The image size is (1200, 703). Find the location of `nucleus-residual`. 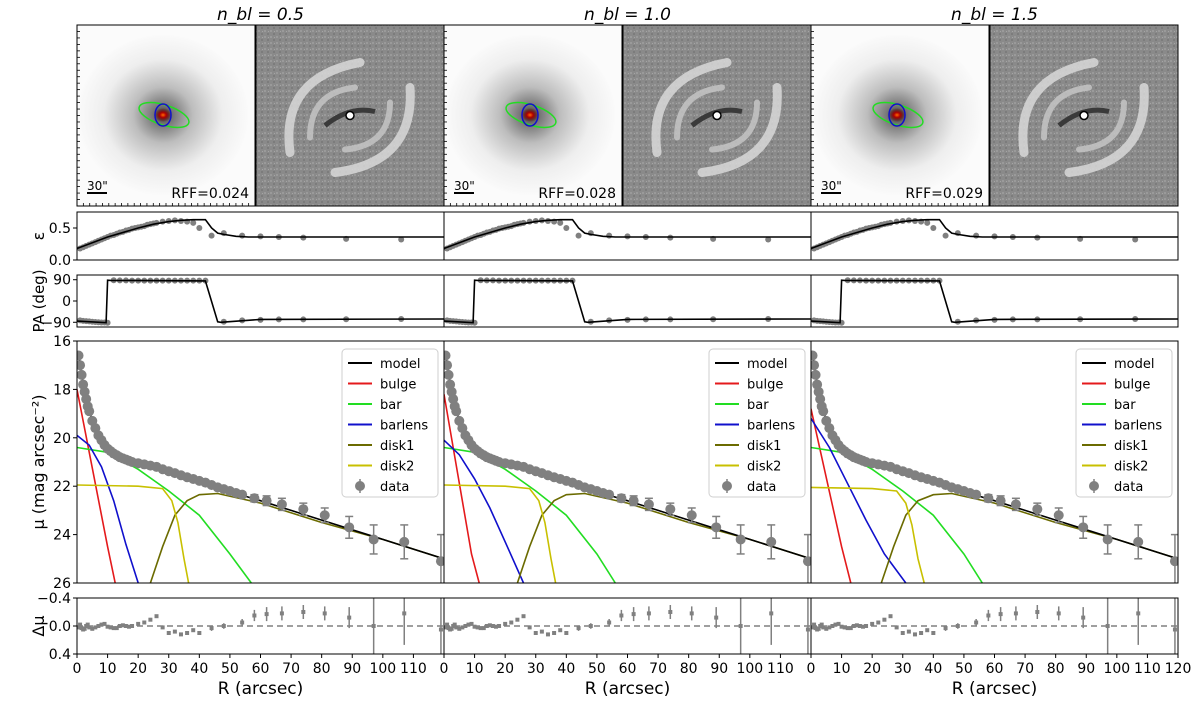

nucleus-residual is located at coordinates (1084, 115).